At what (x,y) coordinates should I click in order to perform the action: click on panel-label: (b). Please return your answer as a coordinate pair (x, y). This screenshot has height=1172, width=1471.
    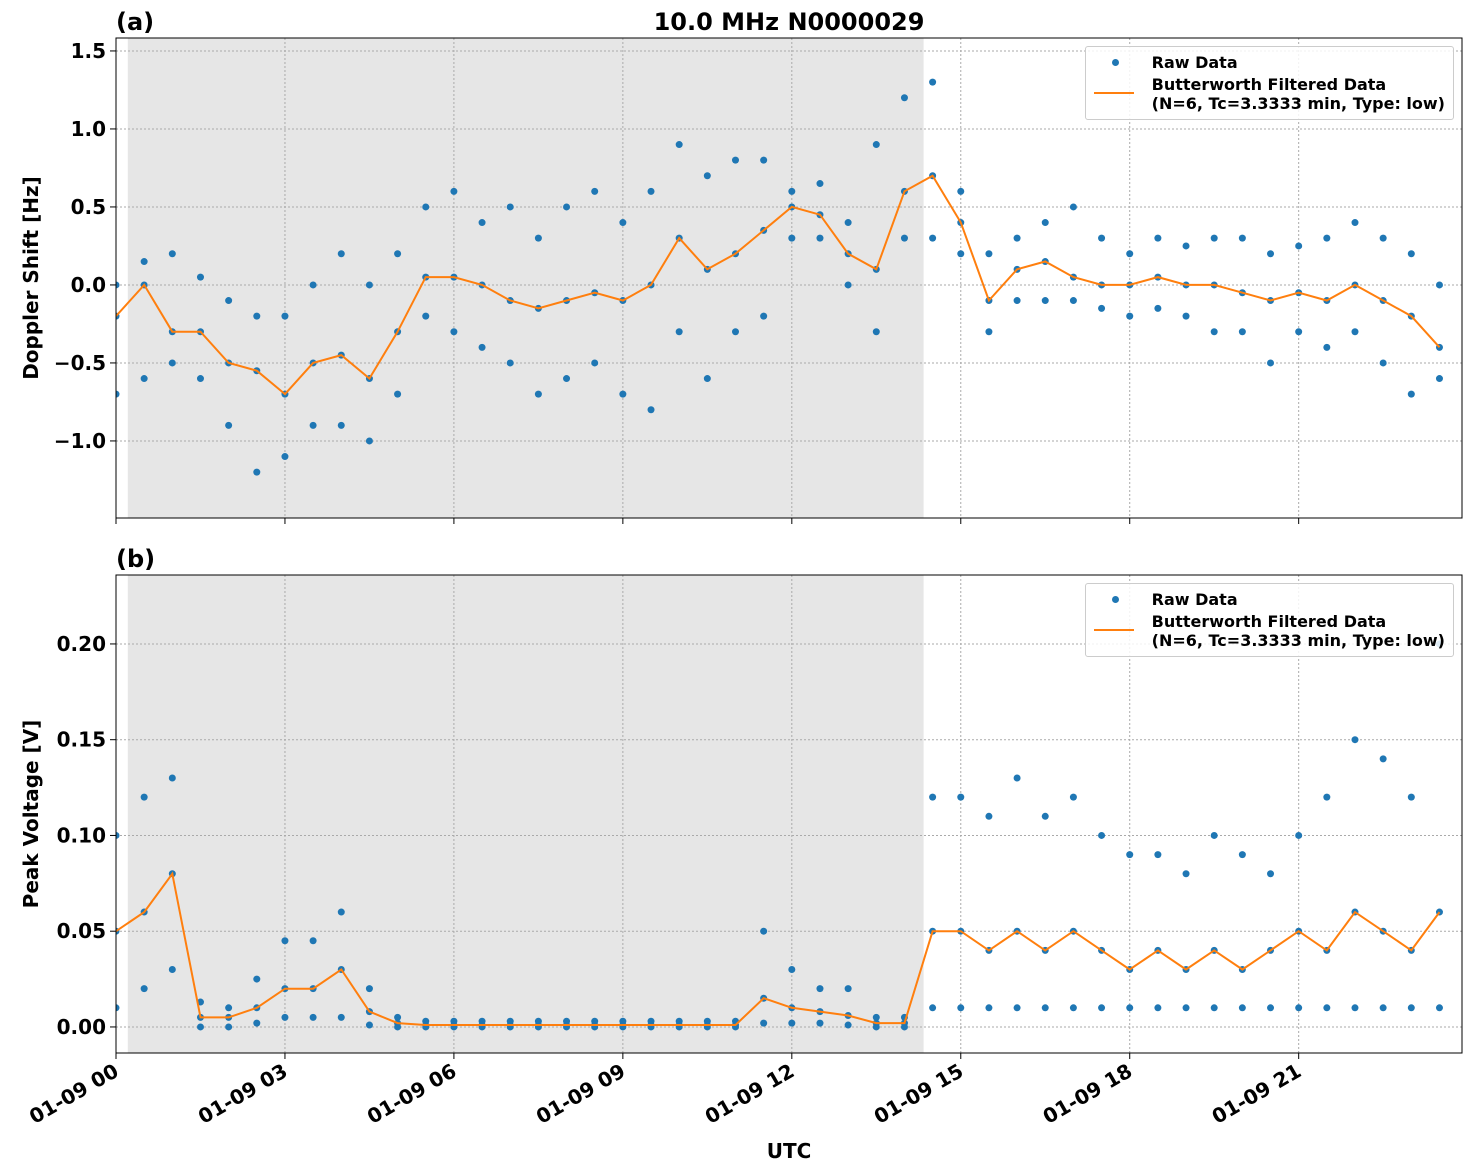
    Looking at the image, I should click on (135, 559).